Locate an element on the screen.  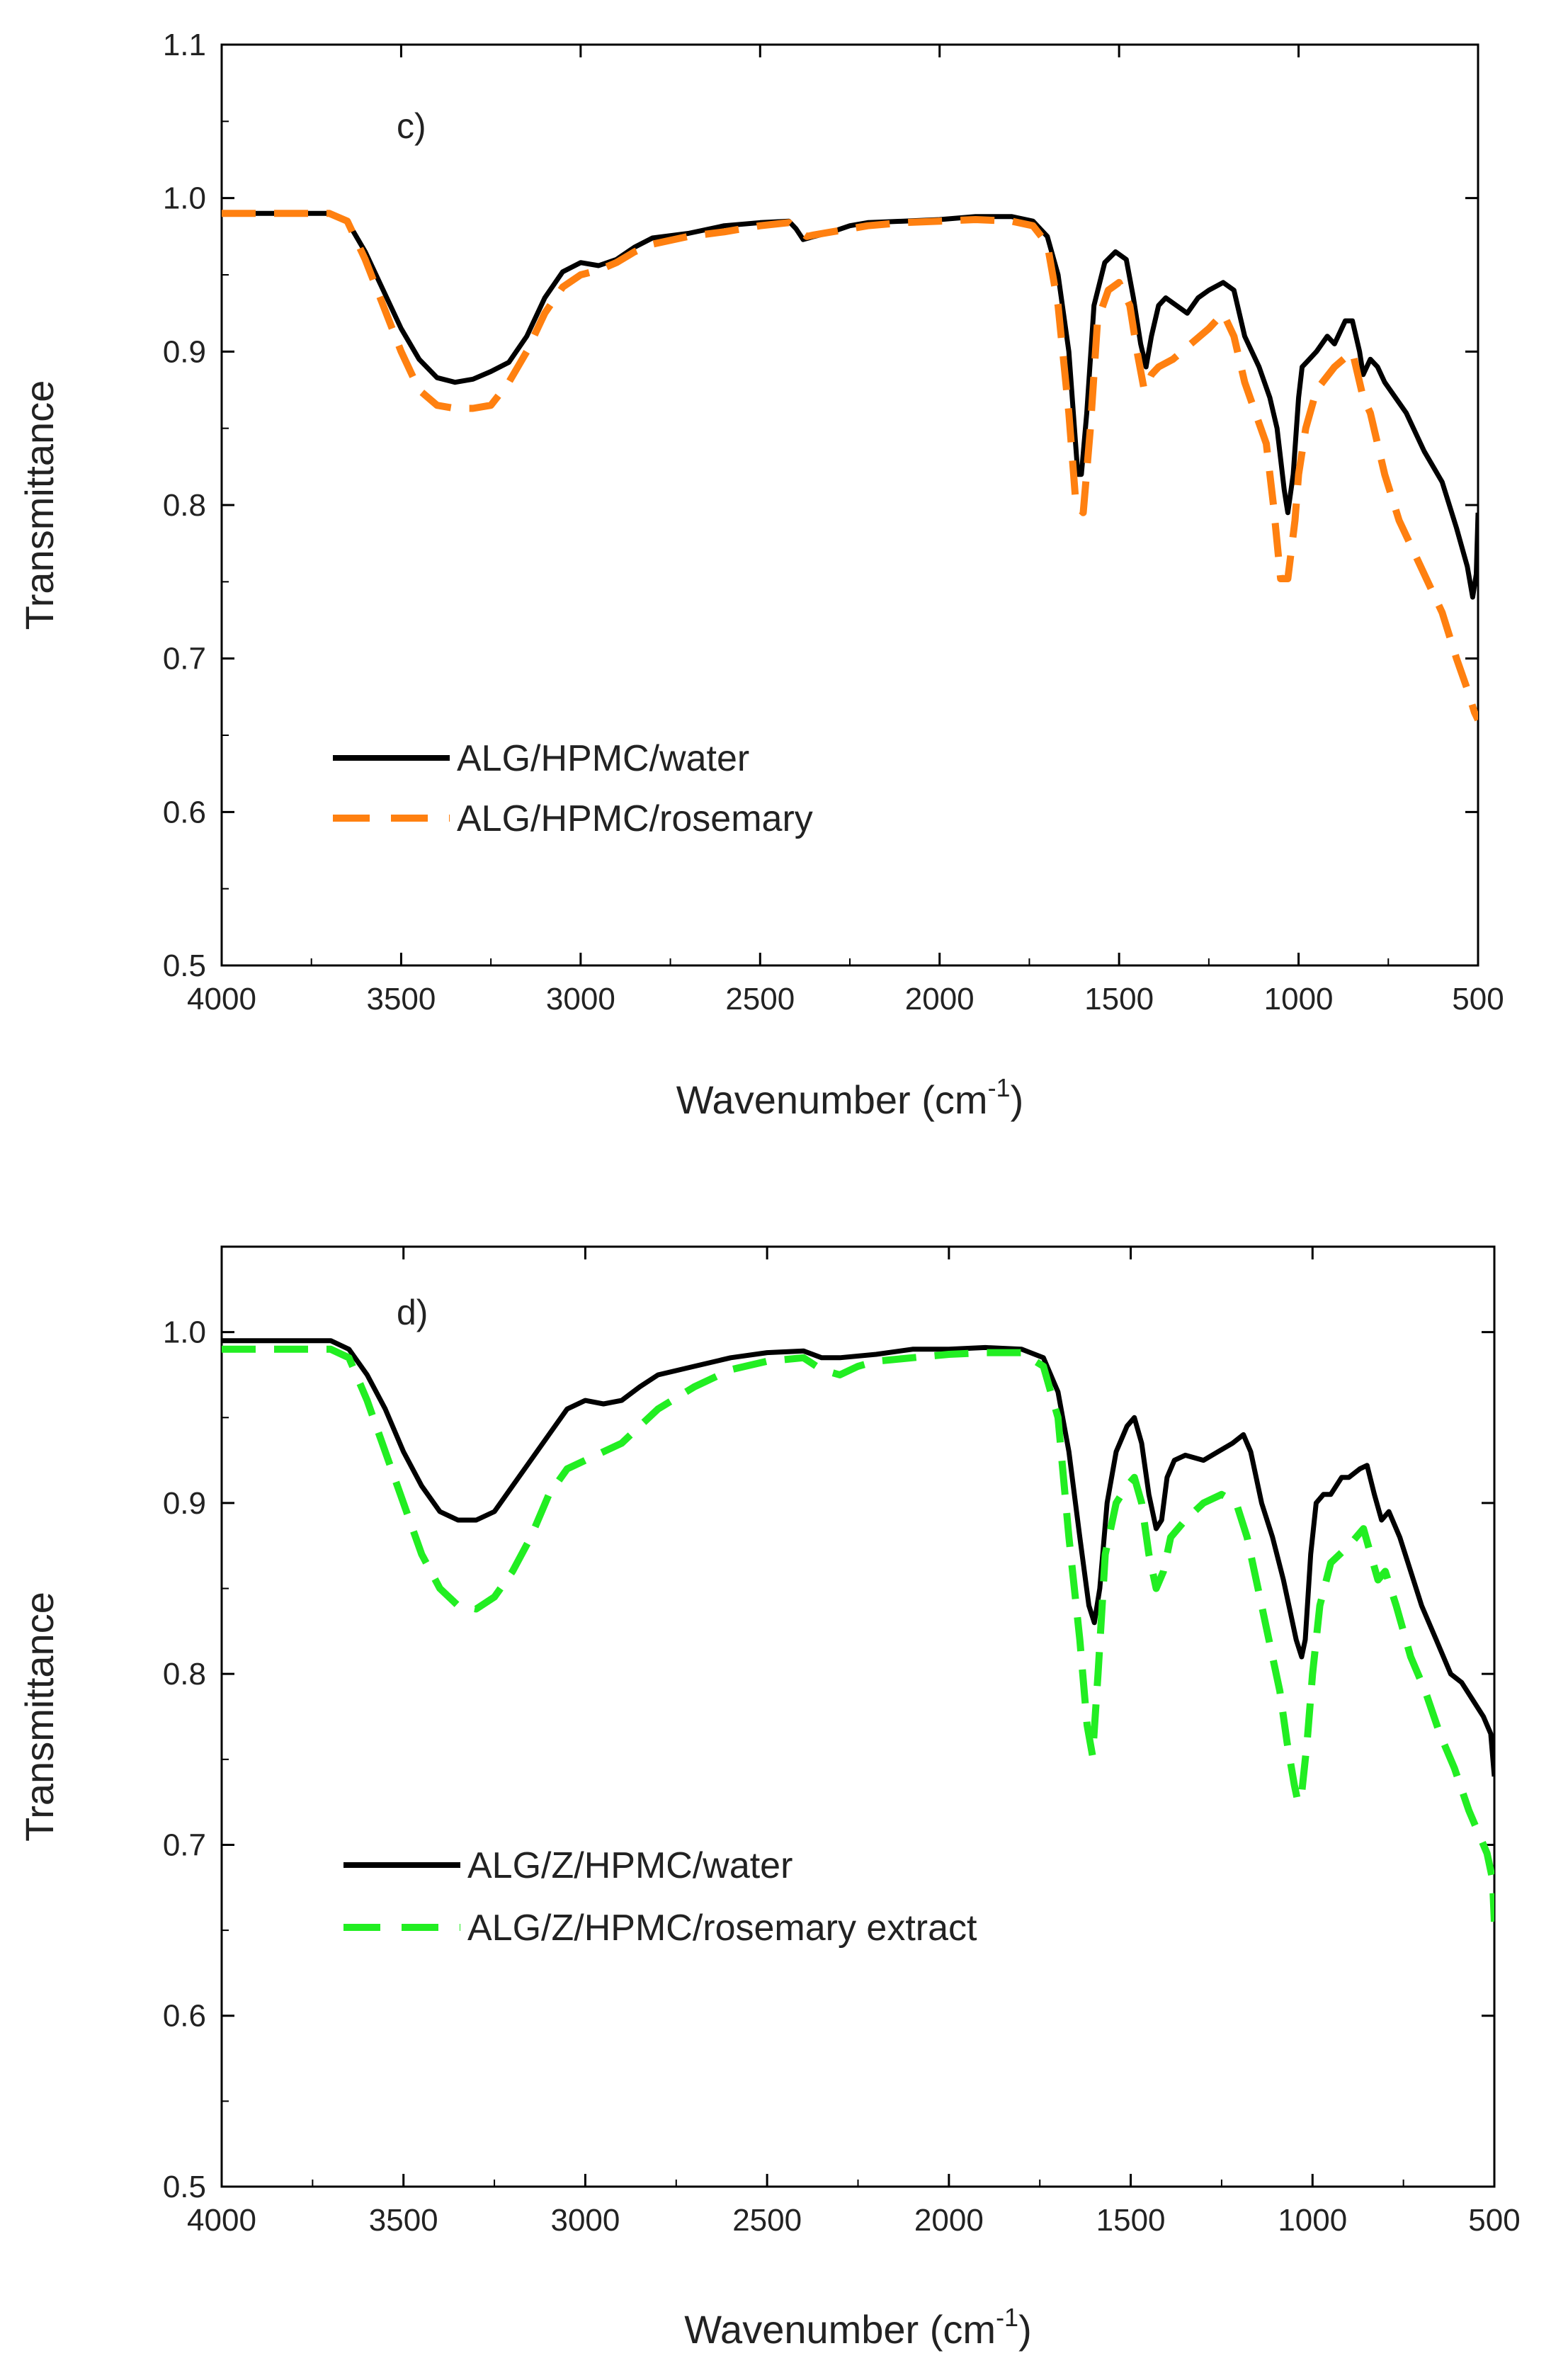
chart-0-y-tick-label: 1.0 is located at coordinates (185, 199).